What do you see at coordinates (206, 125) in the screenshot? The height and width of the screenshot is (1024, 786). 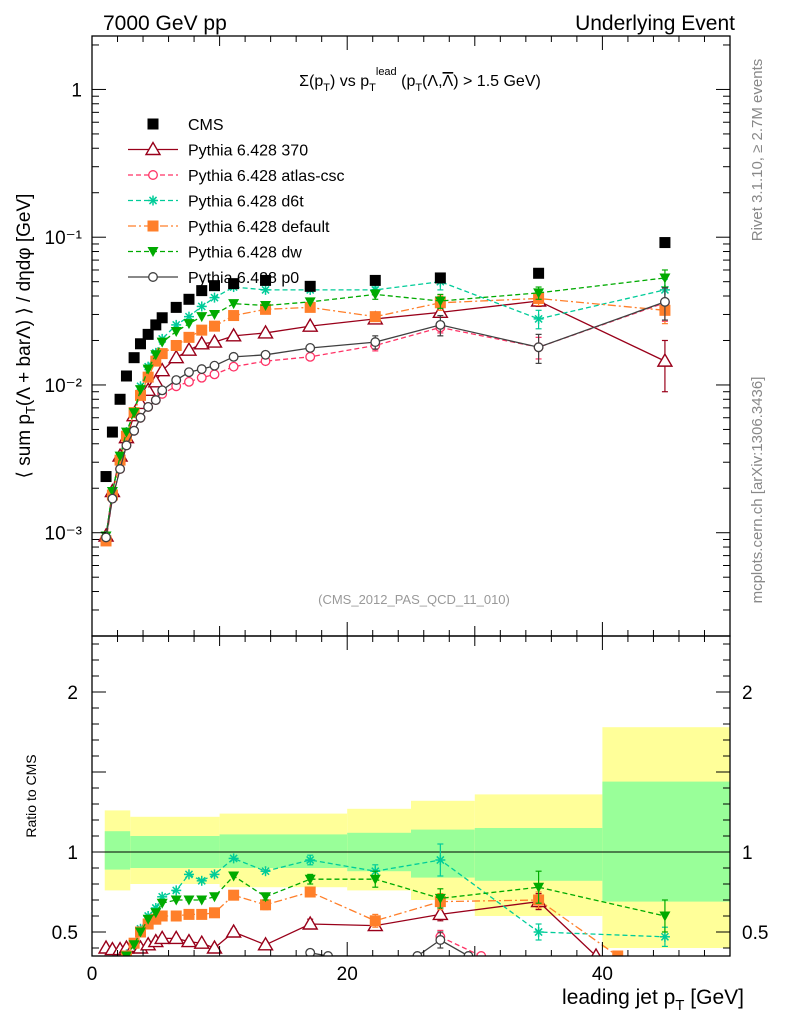 I see `legend-label: CMS` at bounding box center [206, 125].